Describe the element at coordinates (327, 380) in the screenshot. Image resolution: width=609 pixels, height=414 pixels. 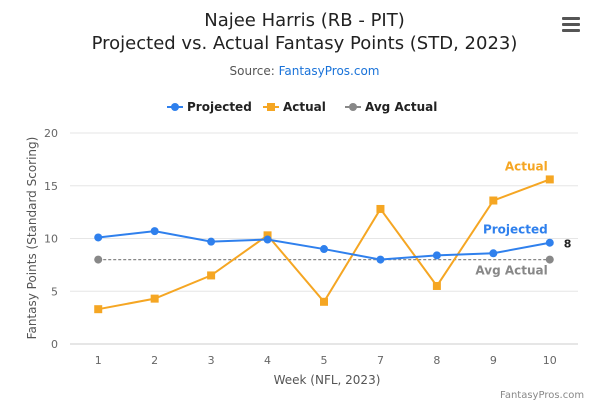
I see `x-axis-label: Week (NFL, 2023)` at that location.